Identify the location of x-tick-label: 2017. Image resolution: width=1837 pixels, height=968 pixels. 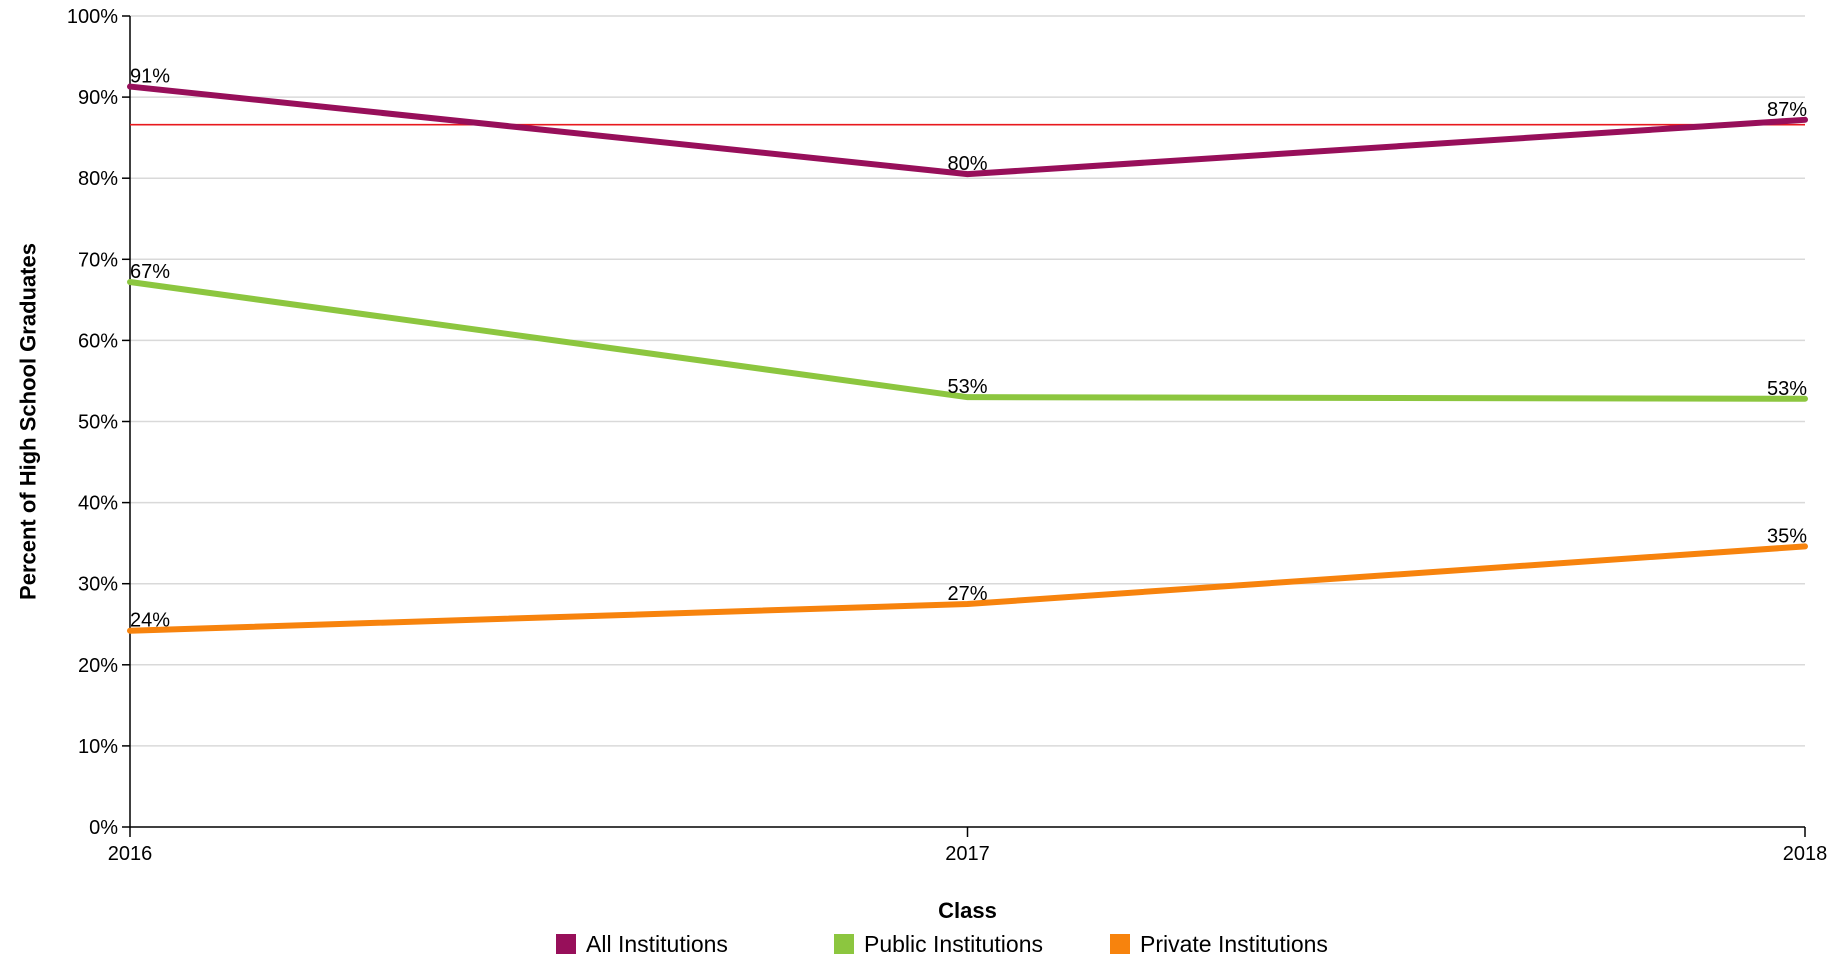
(967, 854).